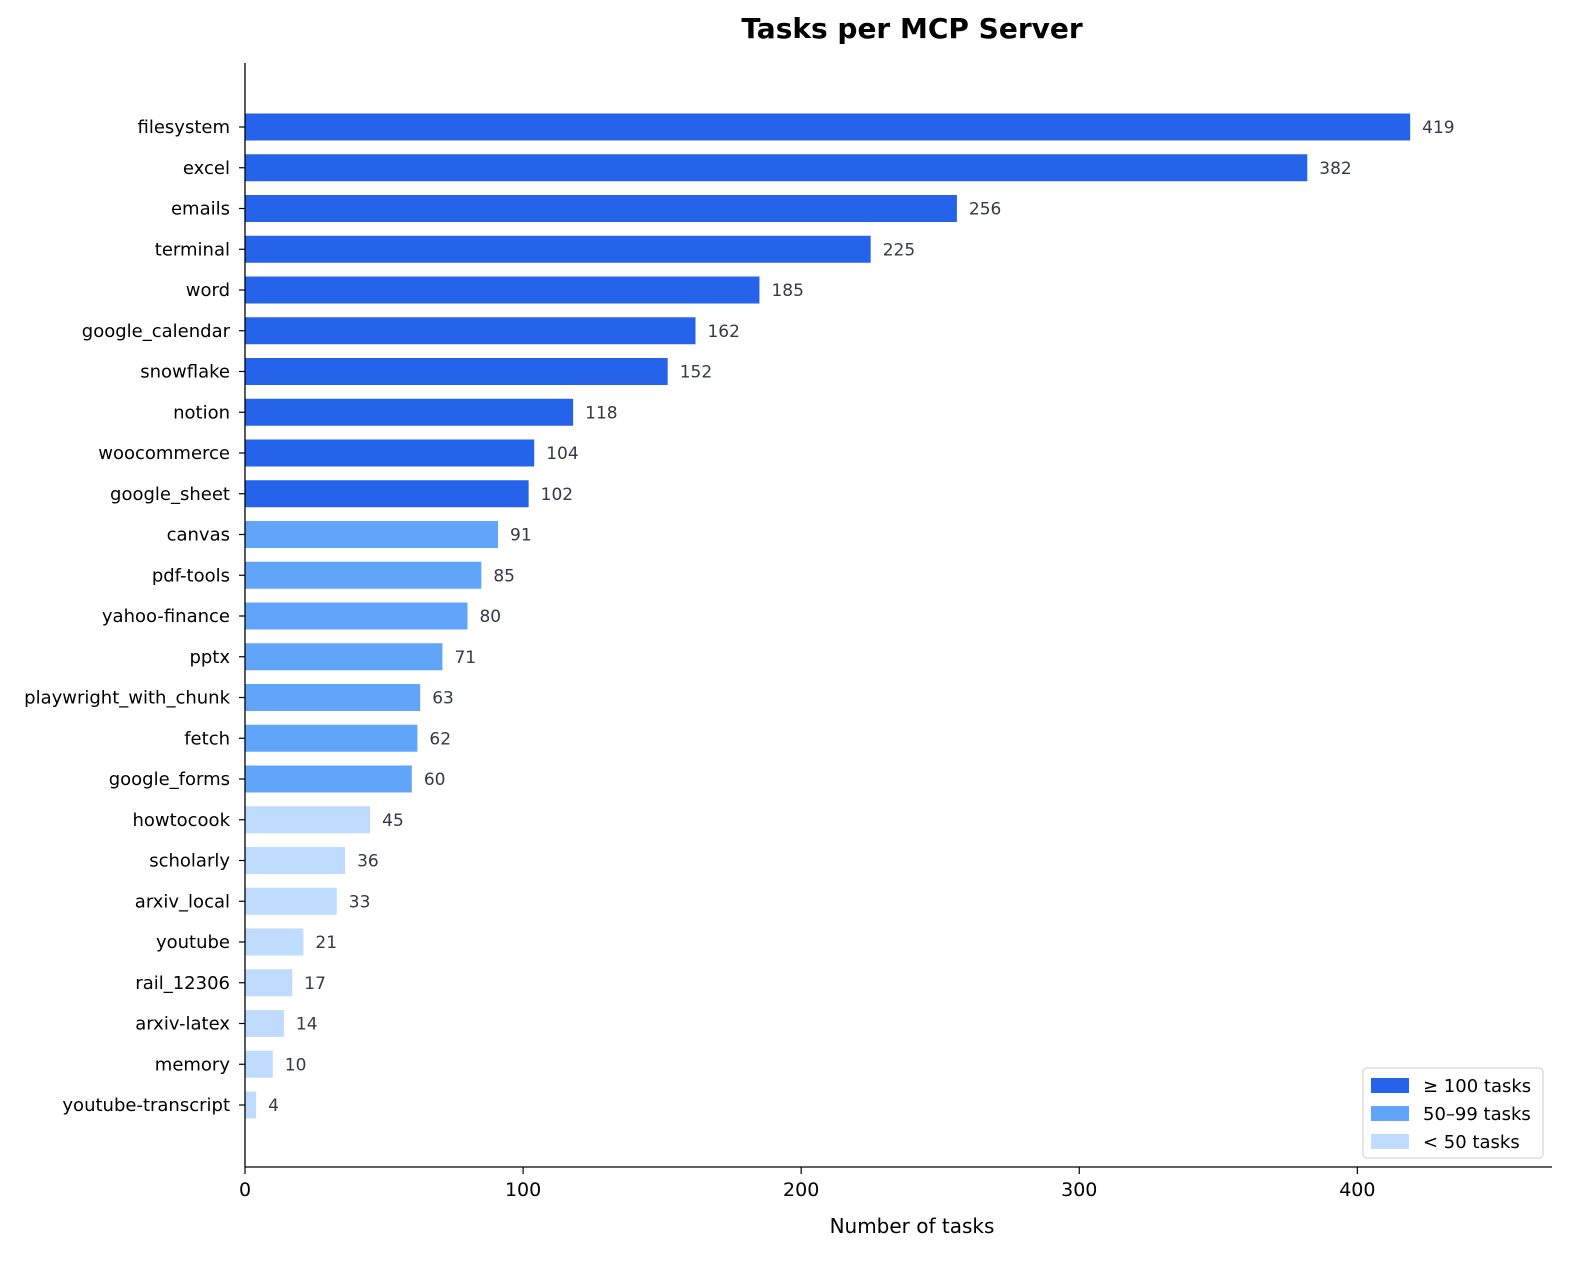 Image resolution: width=1587 pixels, height=1262 pixels. I want to click on value-label-memory: 10, so click(296, 1065).